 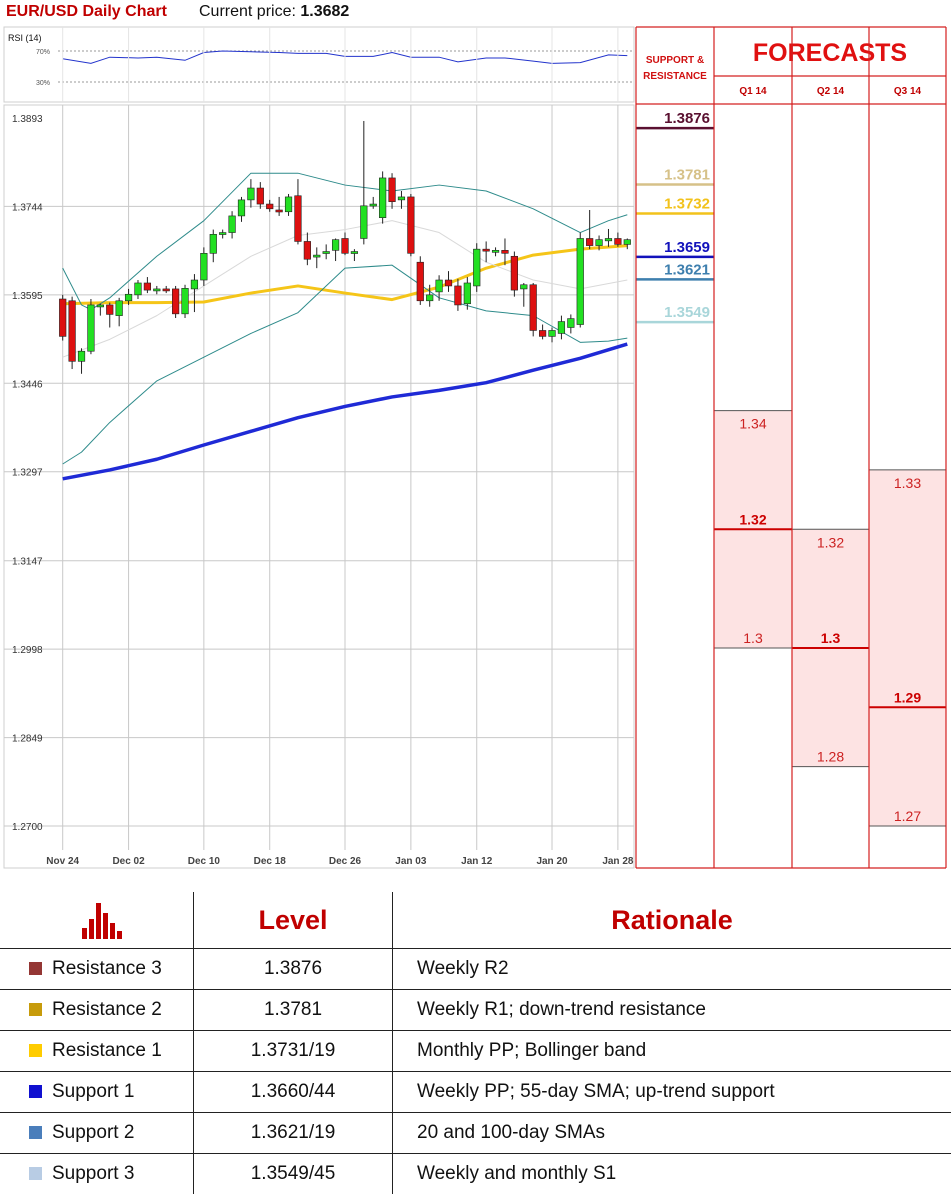 What do you see at coordinates (27, 562) in the screenshot?
I see `y-tick-label: 1.3147` at bounding box center [27, 562].